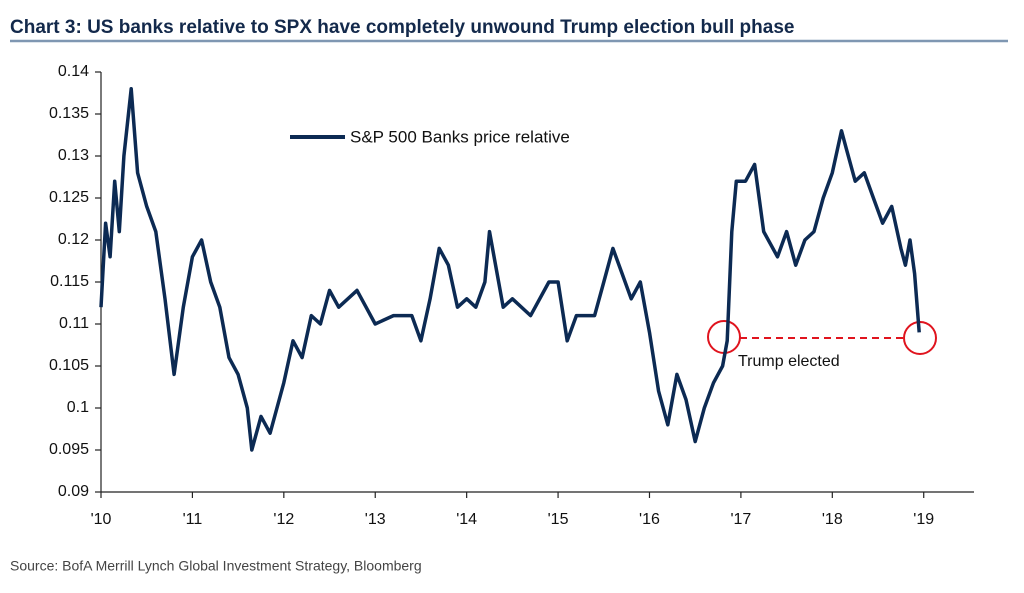  Describe the element at coordinates (101, 519) in the screenshot. I see `x-tick-label: '10` at that location.